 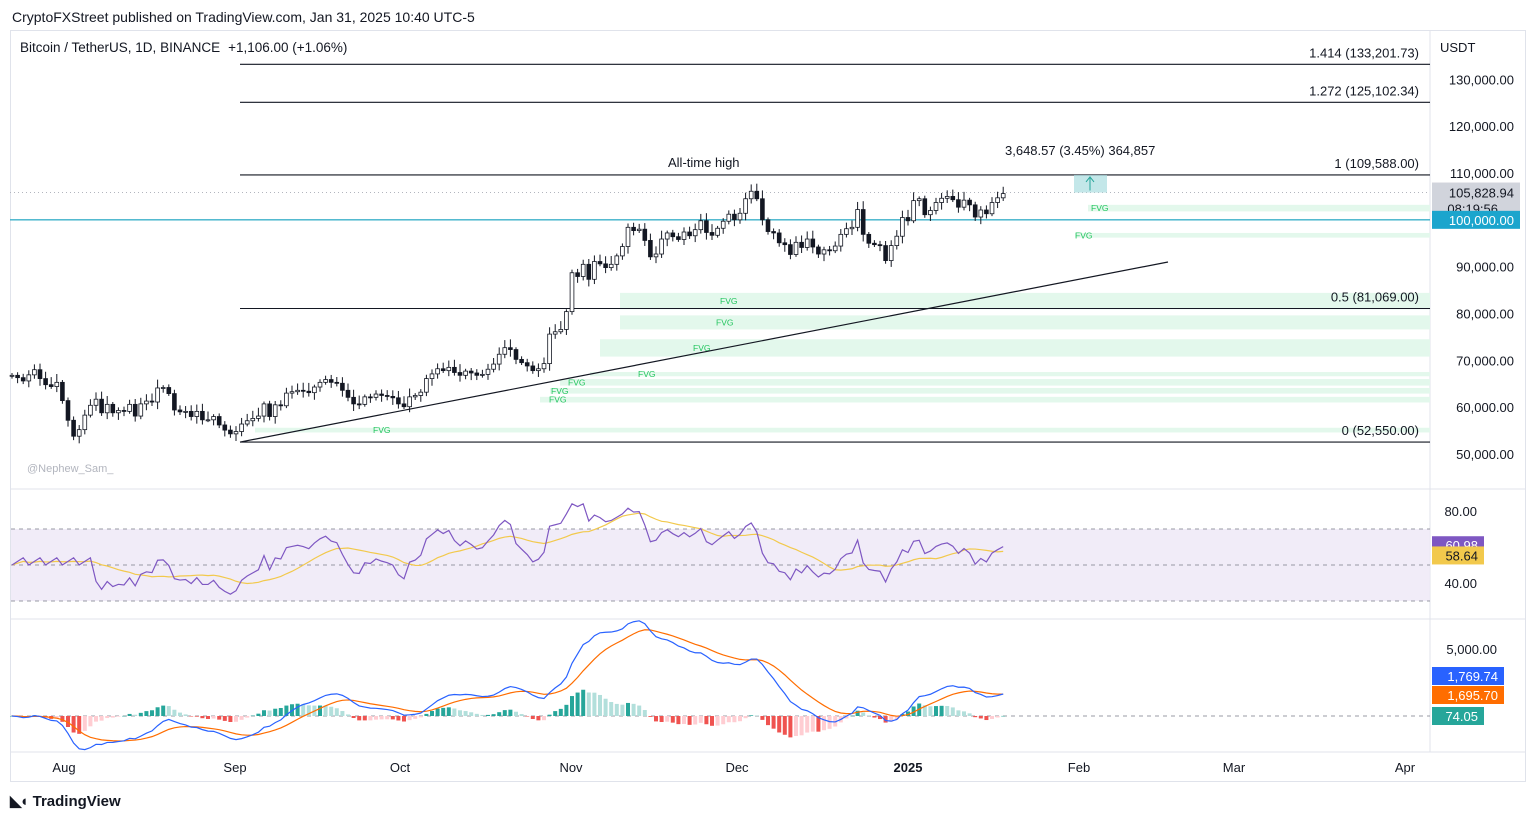 I want to click on time-axis-tick: Nov, so click(x=571, y=767).